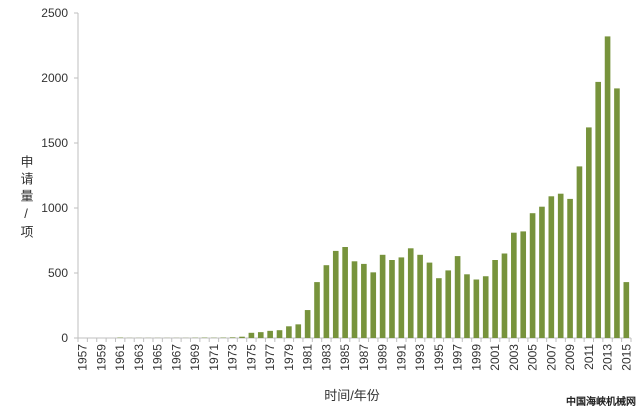 This screenshot has height=411, width=640. I want to click on x-tick-label: 2001, so click(495, 357).